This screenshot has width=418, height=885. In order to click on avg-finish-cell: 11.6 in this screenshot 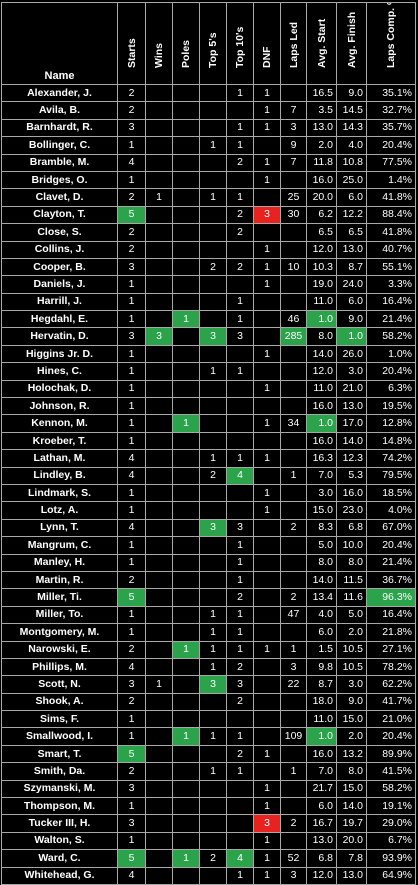, I will do `click(351, 597)`.